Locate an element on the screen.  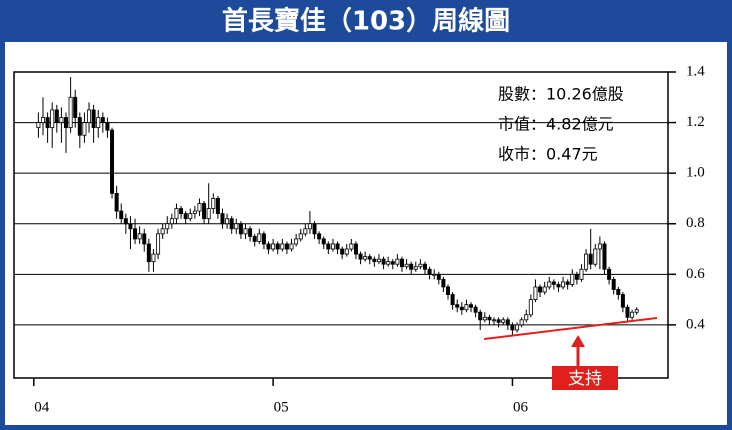
annotation-box is located at coordinates (585, 378).